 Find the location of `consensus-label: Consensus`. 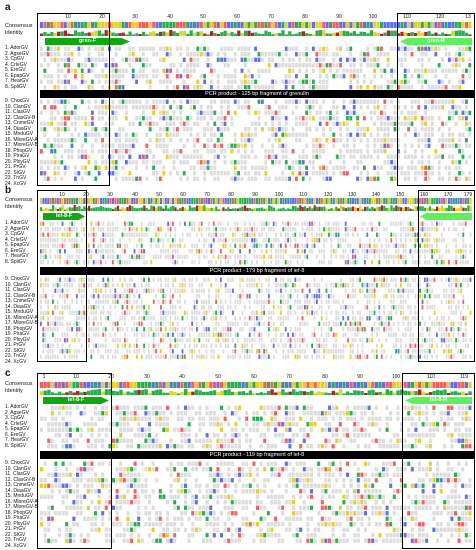

consensus-label: Consensus is located at coordinates (19, 26).